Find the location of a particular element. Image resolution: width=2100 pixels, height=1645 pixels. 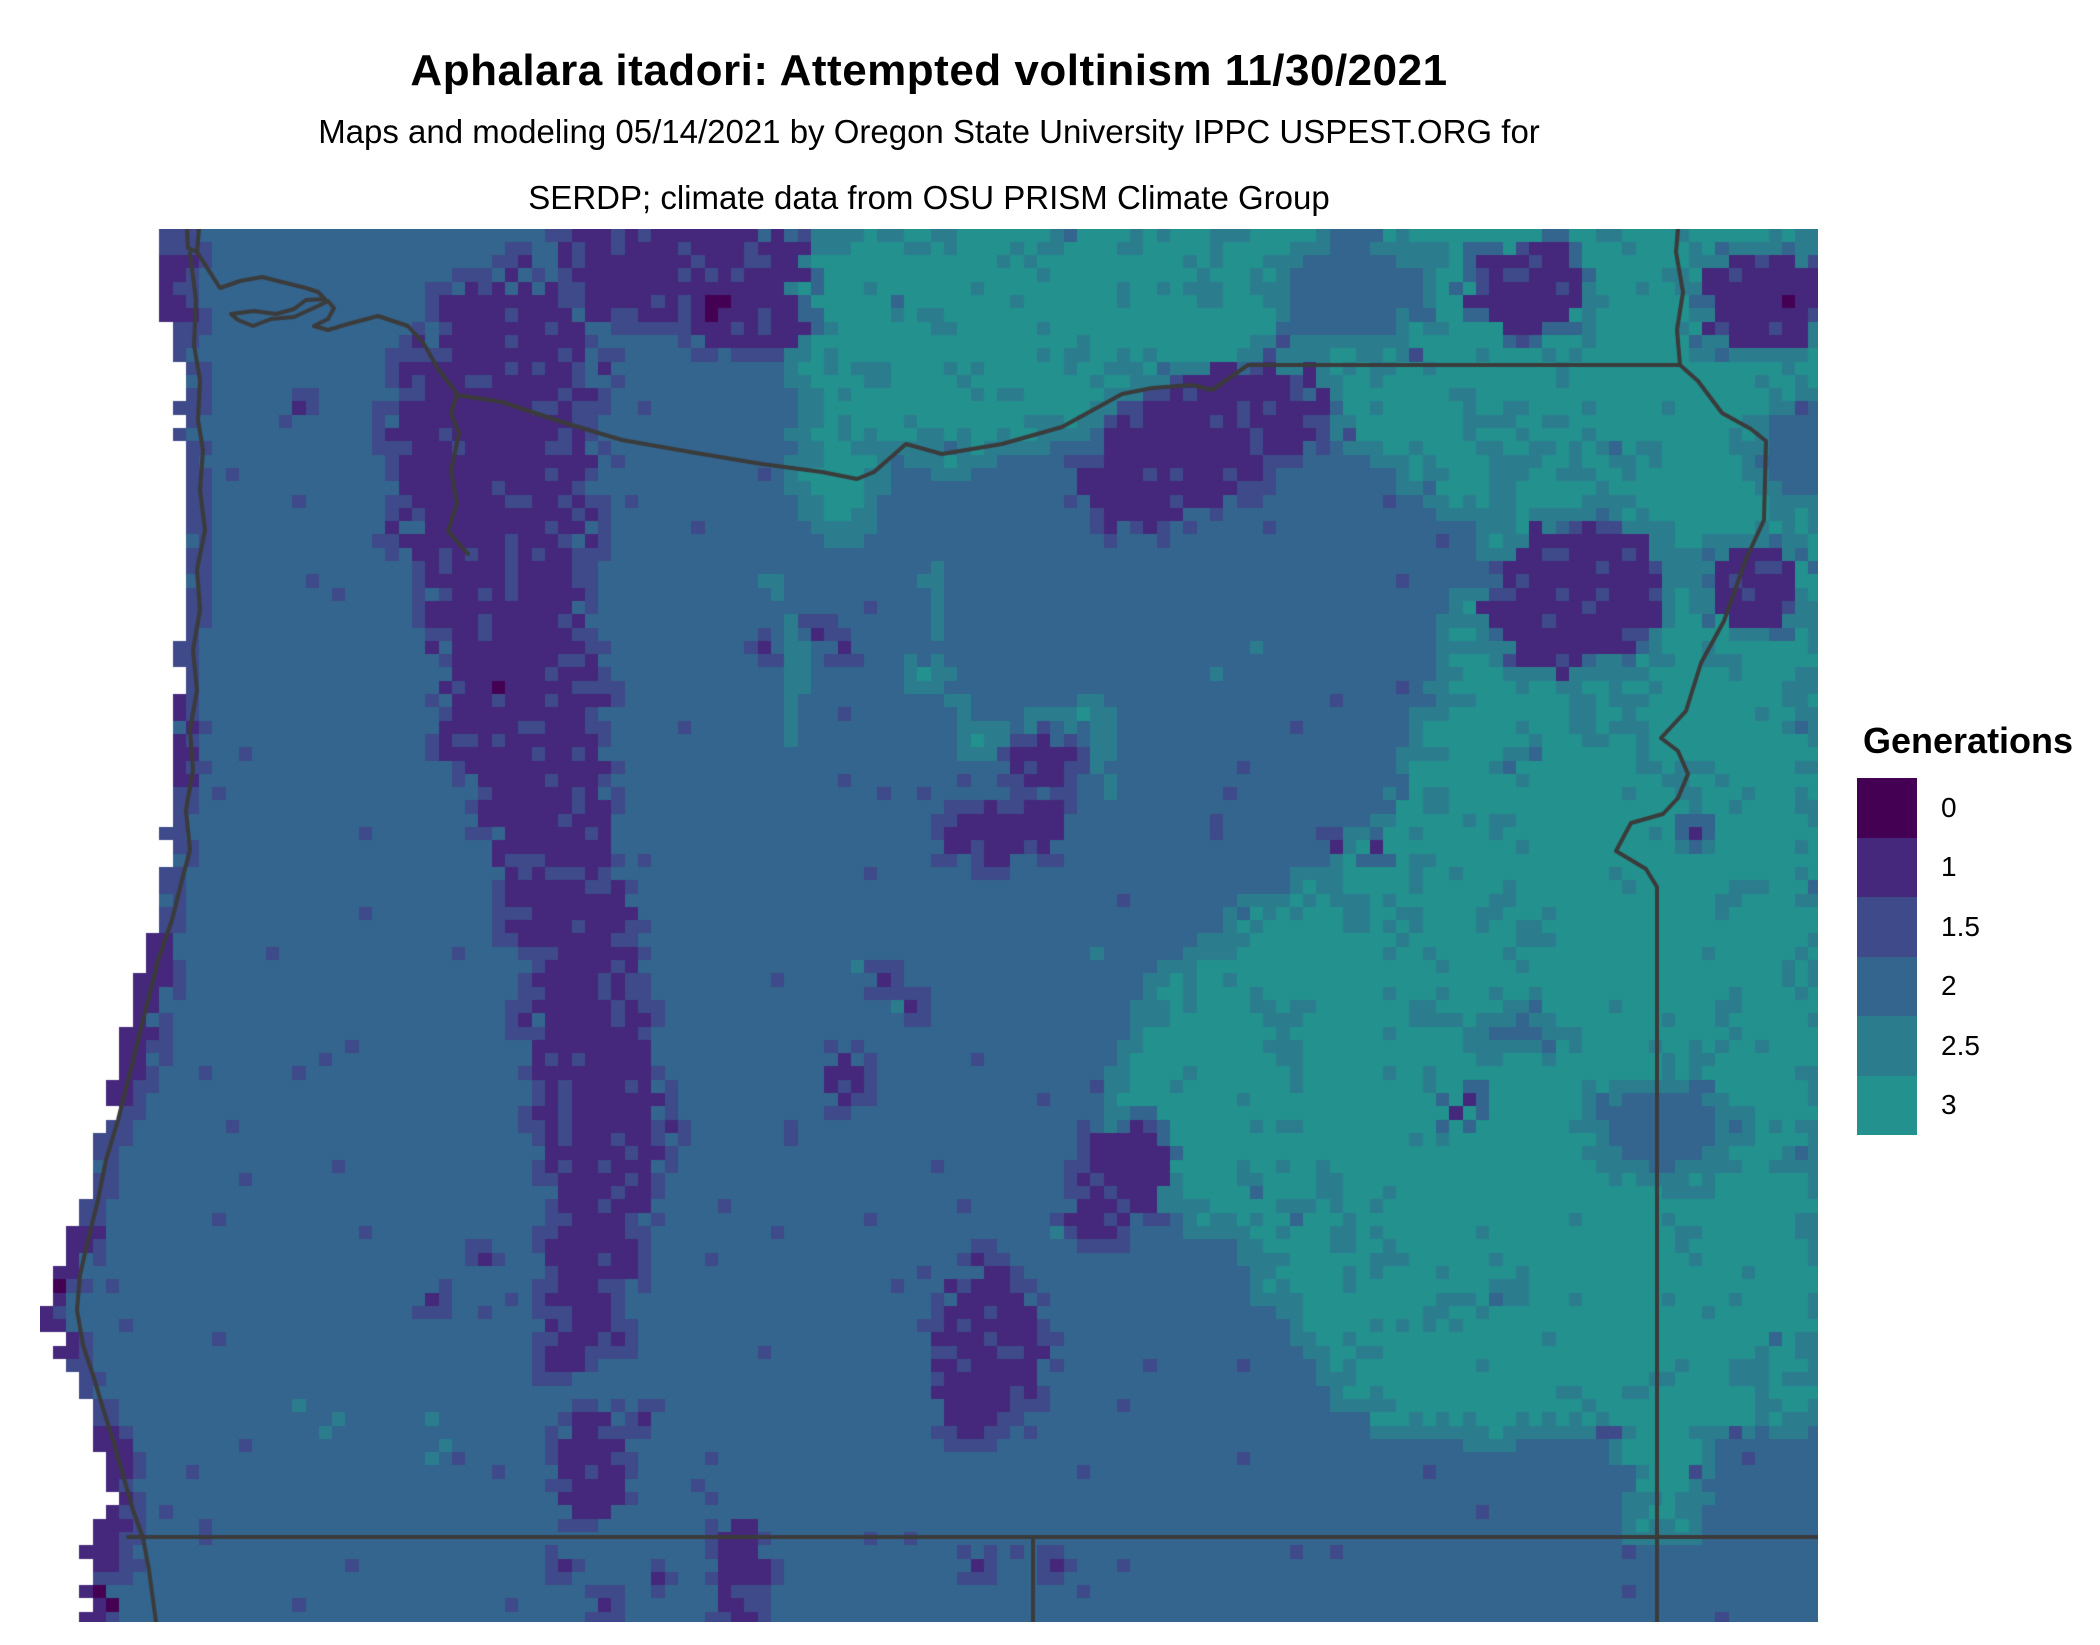

legend-row: 1 is located at coordinates (1965, 867).